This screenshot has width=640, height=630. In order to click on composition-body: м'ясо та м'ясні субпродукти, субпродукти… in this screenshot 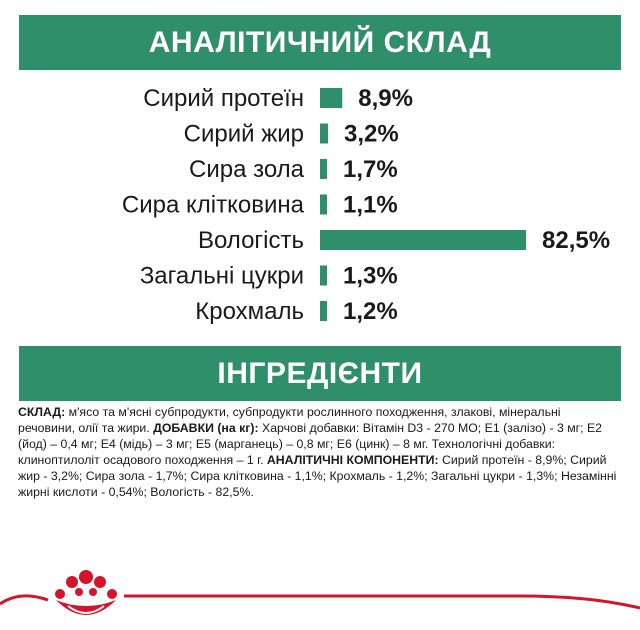, I will do `click(289, 420)`.